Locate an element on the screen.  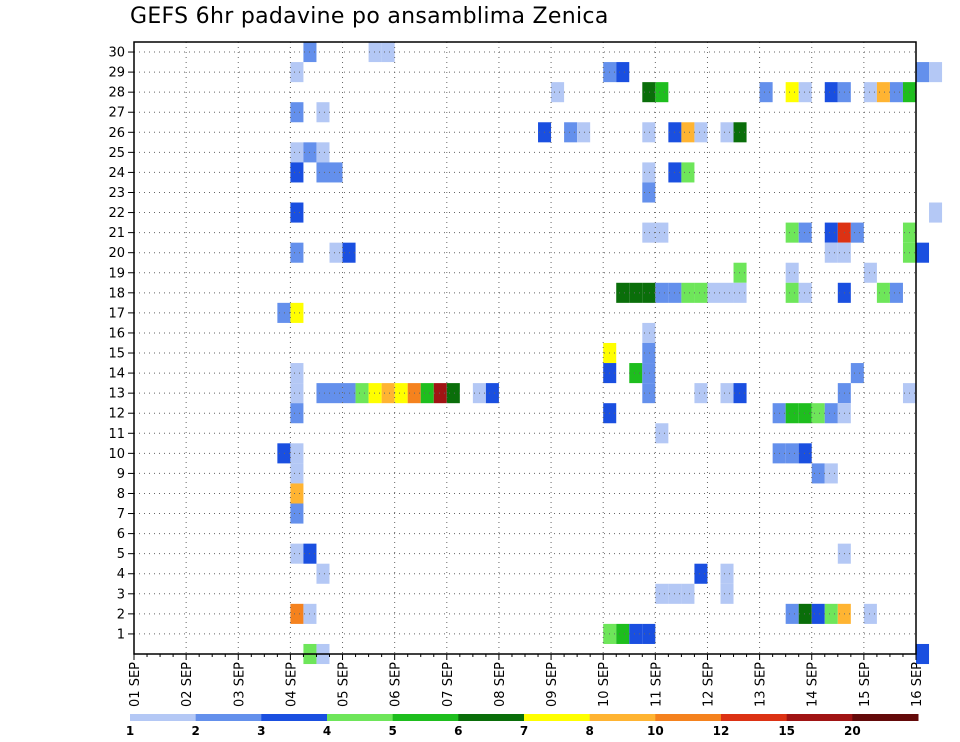
x-tick-label: 12 SEP is located at coordinates (708, 684).